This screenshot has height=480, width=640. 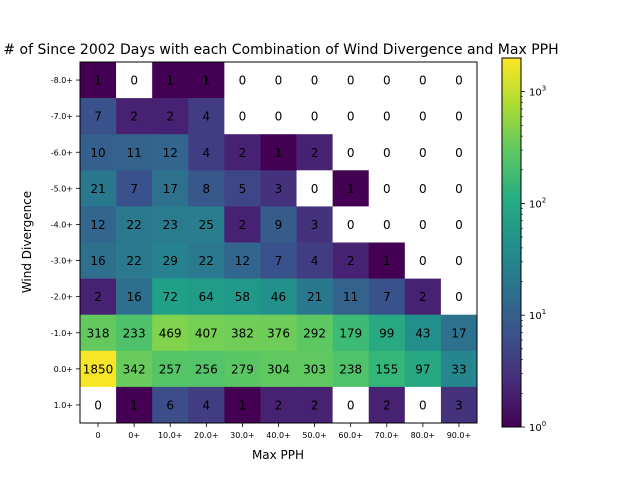 I want to click on cell-value-label: 11, so click(x=133, y=153).